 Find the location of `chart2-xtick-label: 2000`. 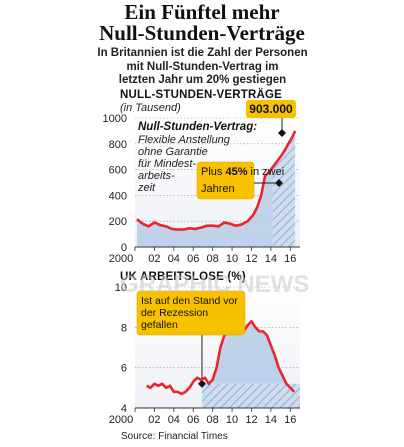

chart2-xtick-label: 2000 is located at coordinates (121, 420).